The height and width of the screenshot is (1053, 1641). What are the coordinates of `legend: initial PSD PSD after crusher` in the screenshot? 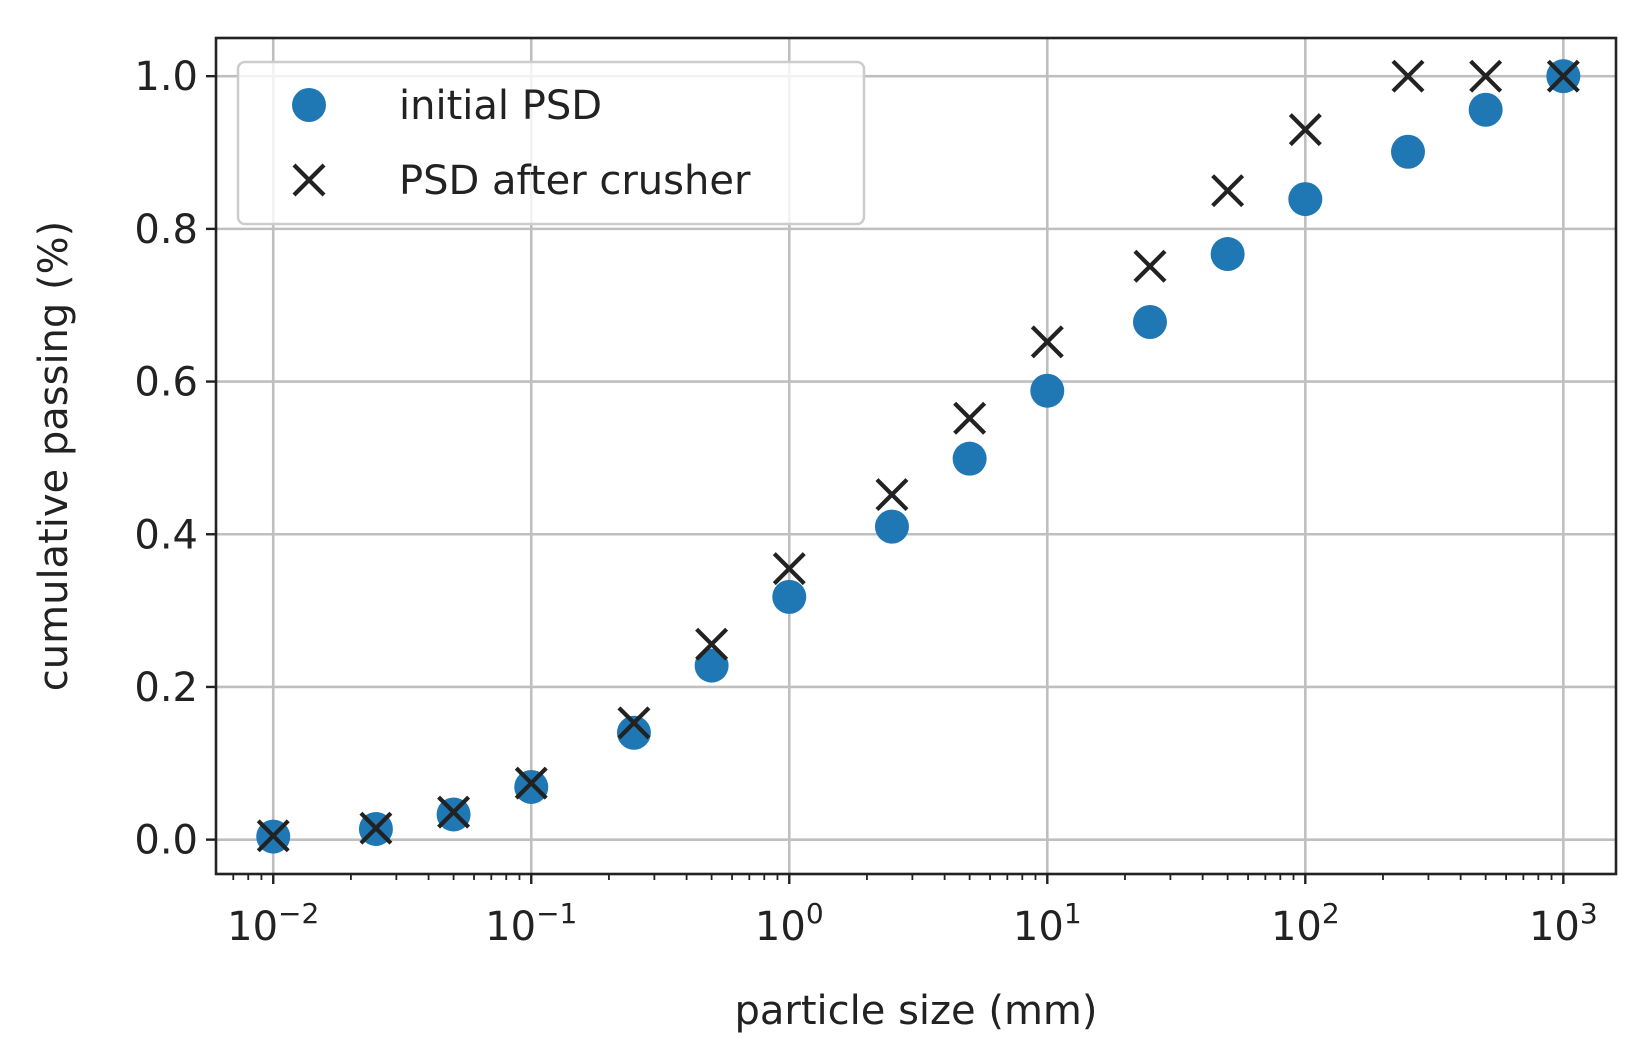 It's located at (551, 143).